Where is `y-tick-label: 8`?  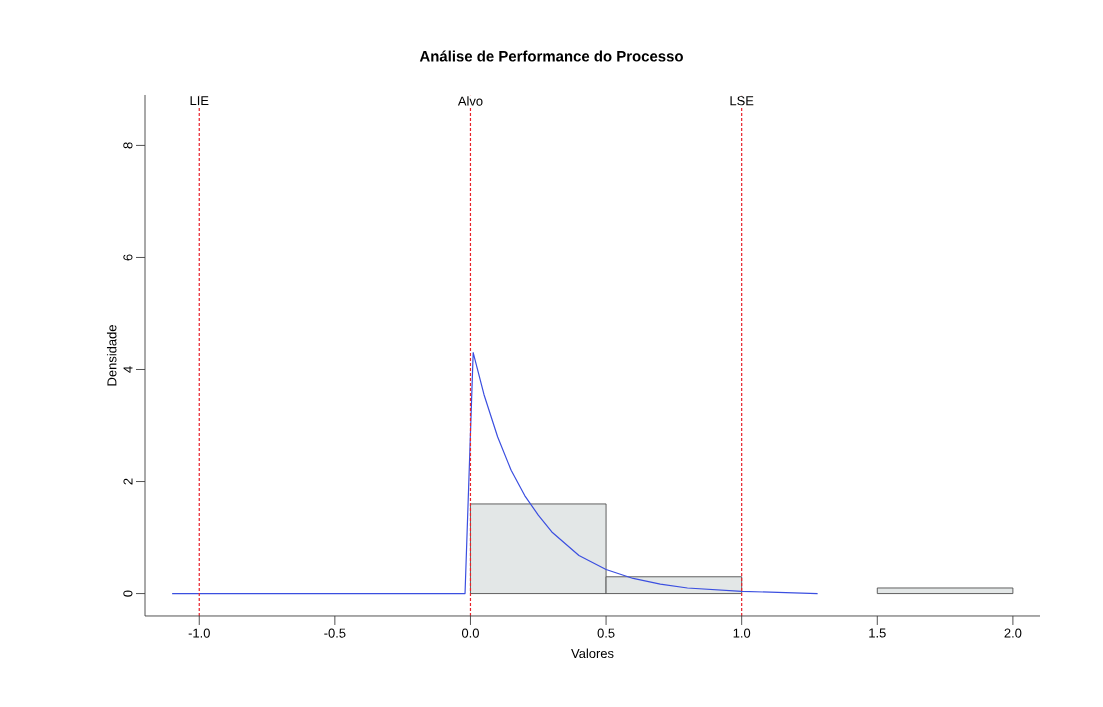
y-tick-label: 8 is located at coordinates (128, 145).